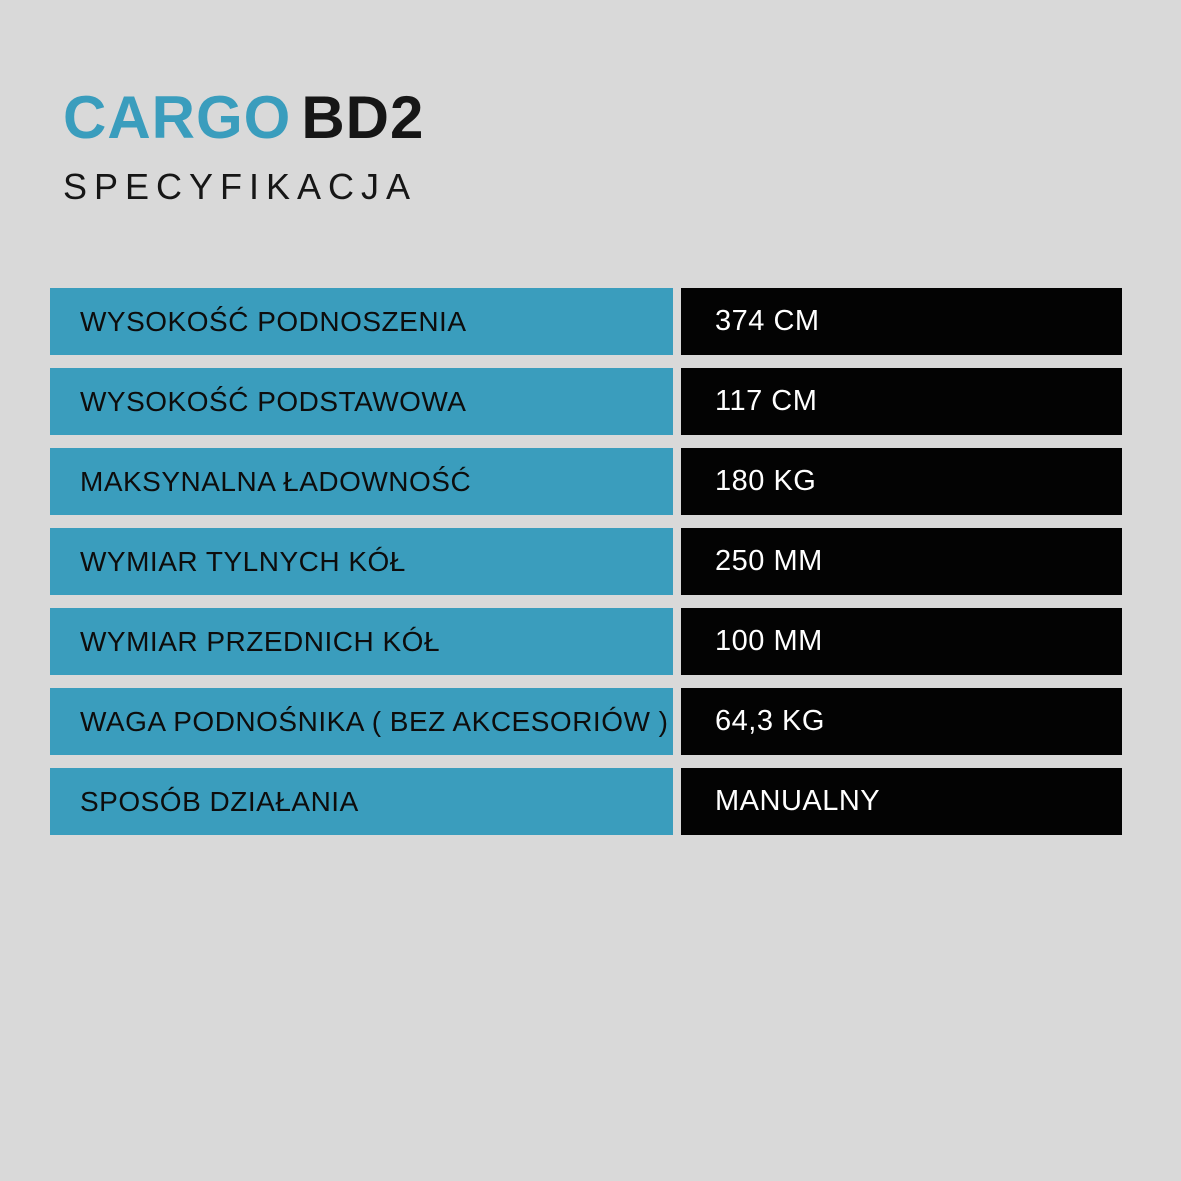 The height and width of the screenshot is (1181, 1181). I want to click on title-model-name: CARGO, so click(177, 117).